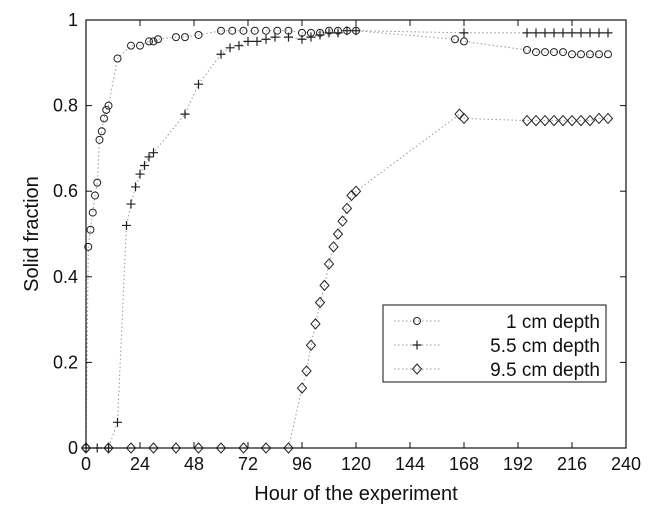 The width and height of the screenshot is (666, 508). Describe the element at coordinates (410, 464) in the screenshot. I see `x-tick-label: 144` at that location.